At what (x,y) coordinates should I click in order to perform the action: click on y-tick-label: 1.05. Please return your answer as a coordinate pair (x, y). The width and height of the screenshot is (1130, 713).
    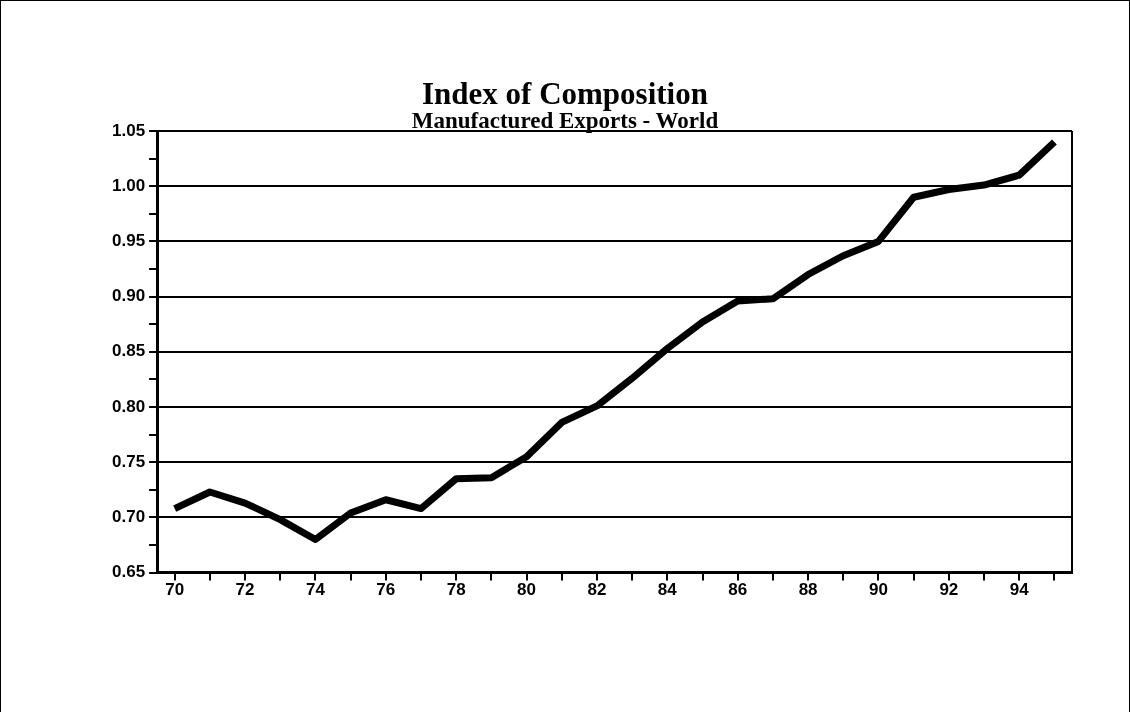
    Looking at the image, I should click on (128, 130).